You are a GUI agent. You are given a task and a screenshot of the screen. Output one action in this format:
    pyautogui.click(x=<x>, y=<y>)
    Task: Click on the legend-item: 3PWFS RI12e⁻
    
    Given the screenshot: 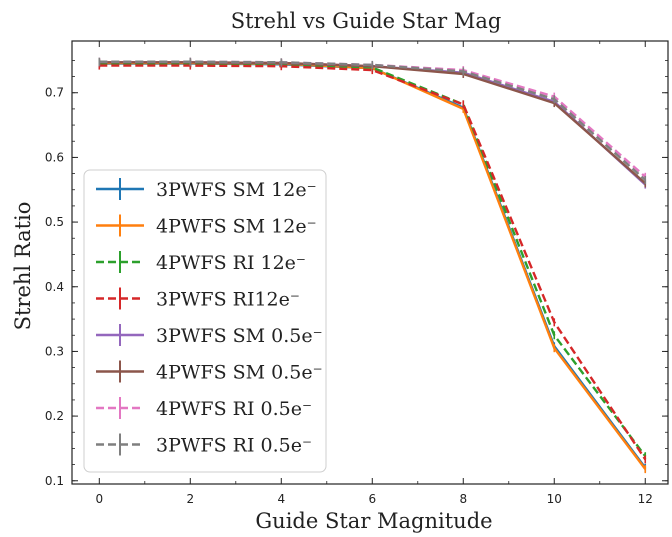 What is the action you would take?
    pyautogui.click(x=198, y=299)
    